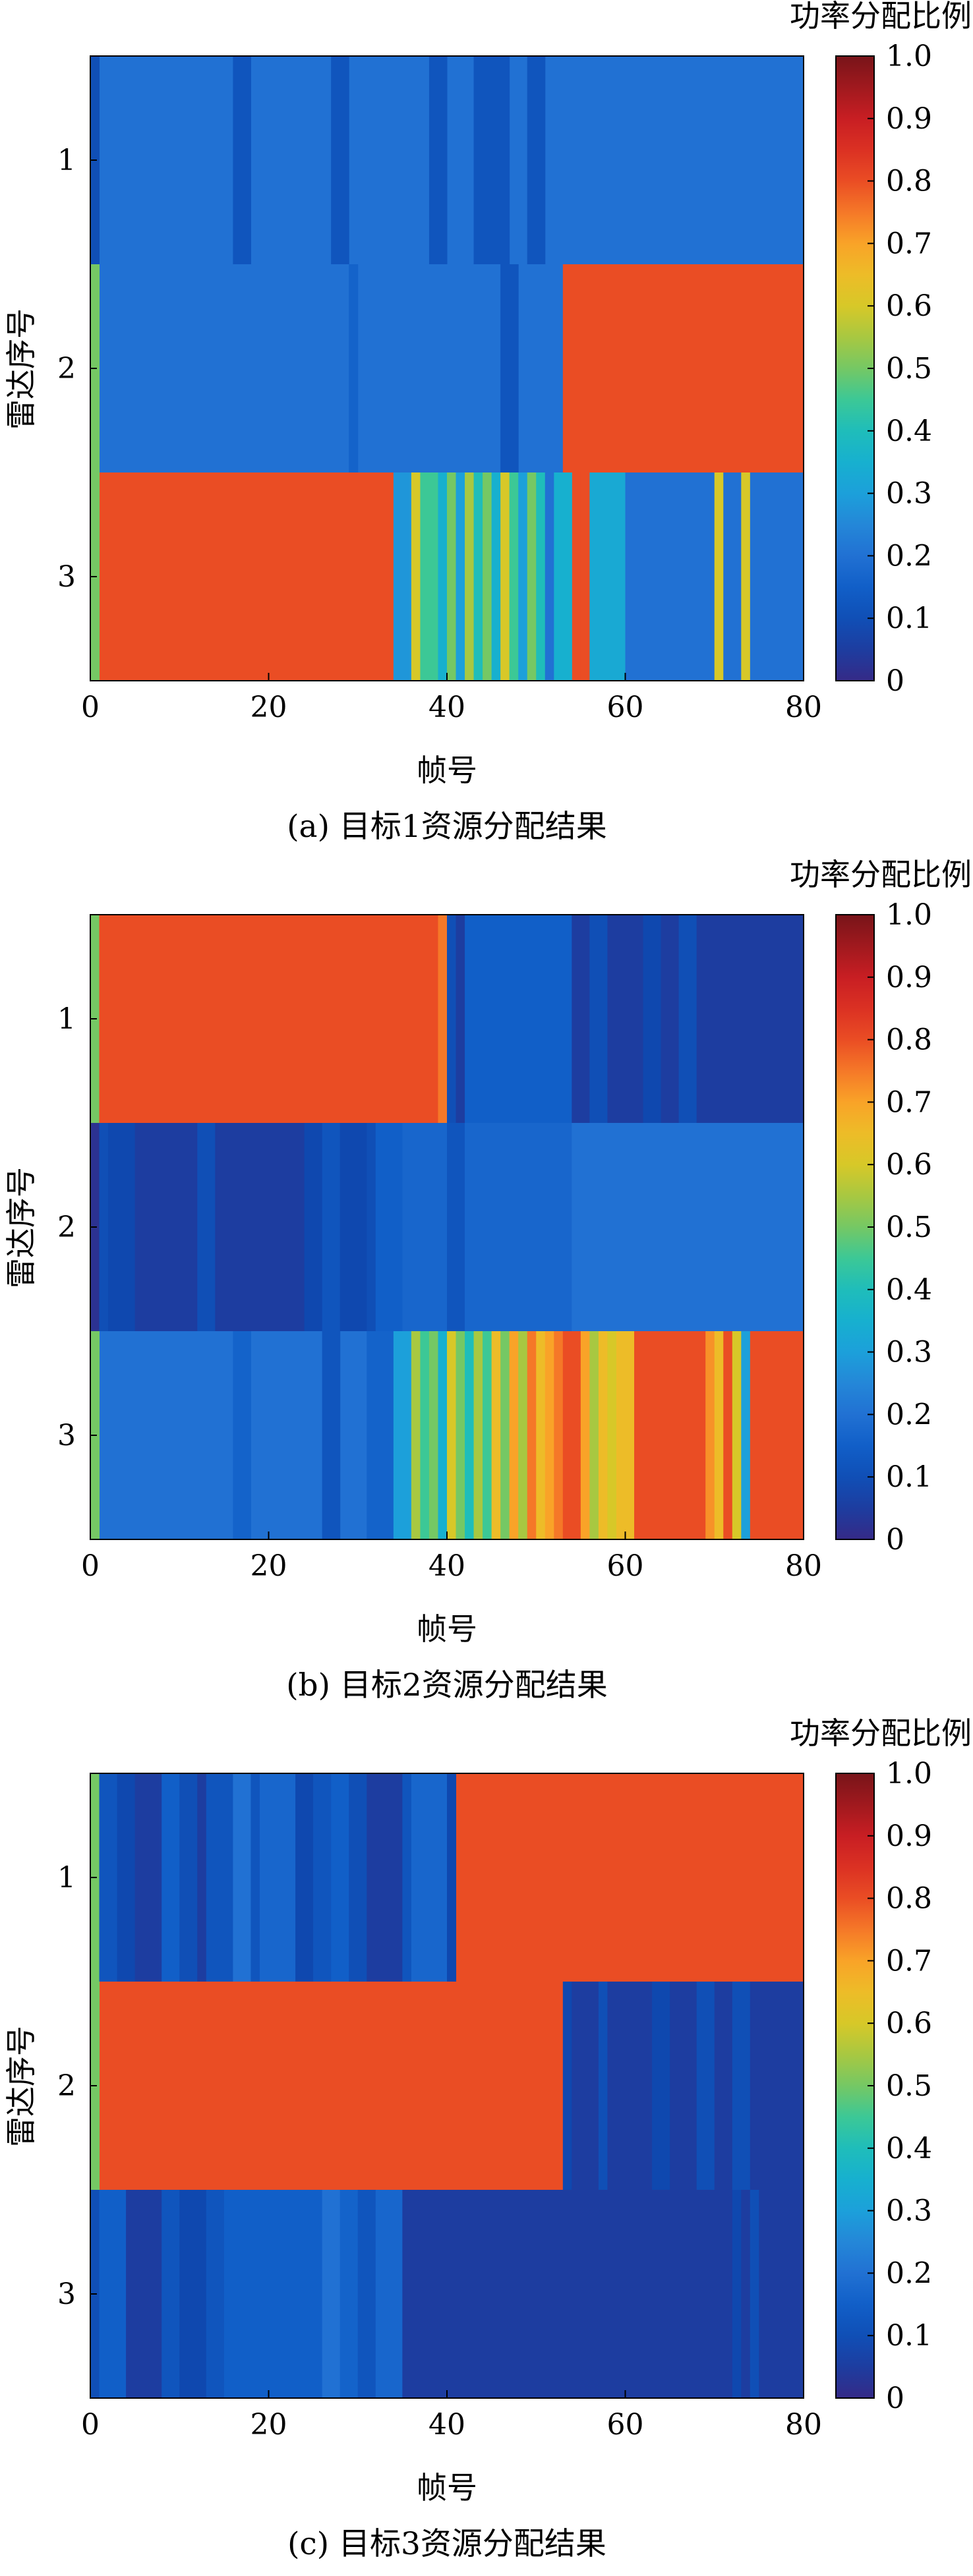  Describe the element at coordinates (909, 1836) in the screenshot. I see `colorbar-tick-label: 0.9` at that location.